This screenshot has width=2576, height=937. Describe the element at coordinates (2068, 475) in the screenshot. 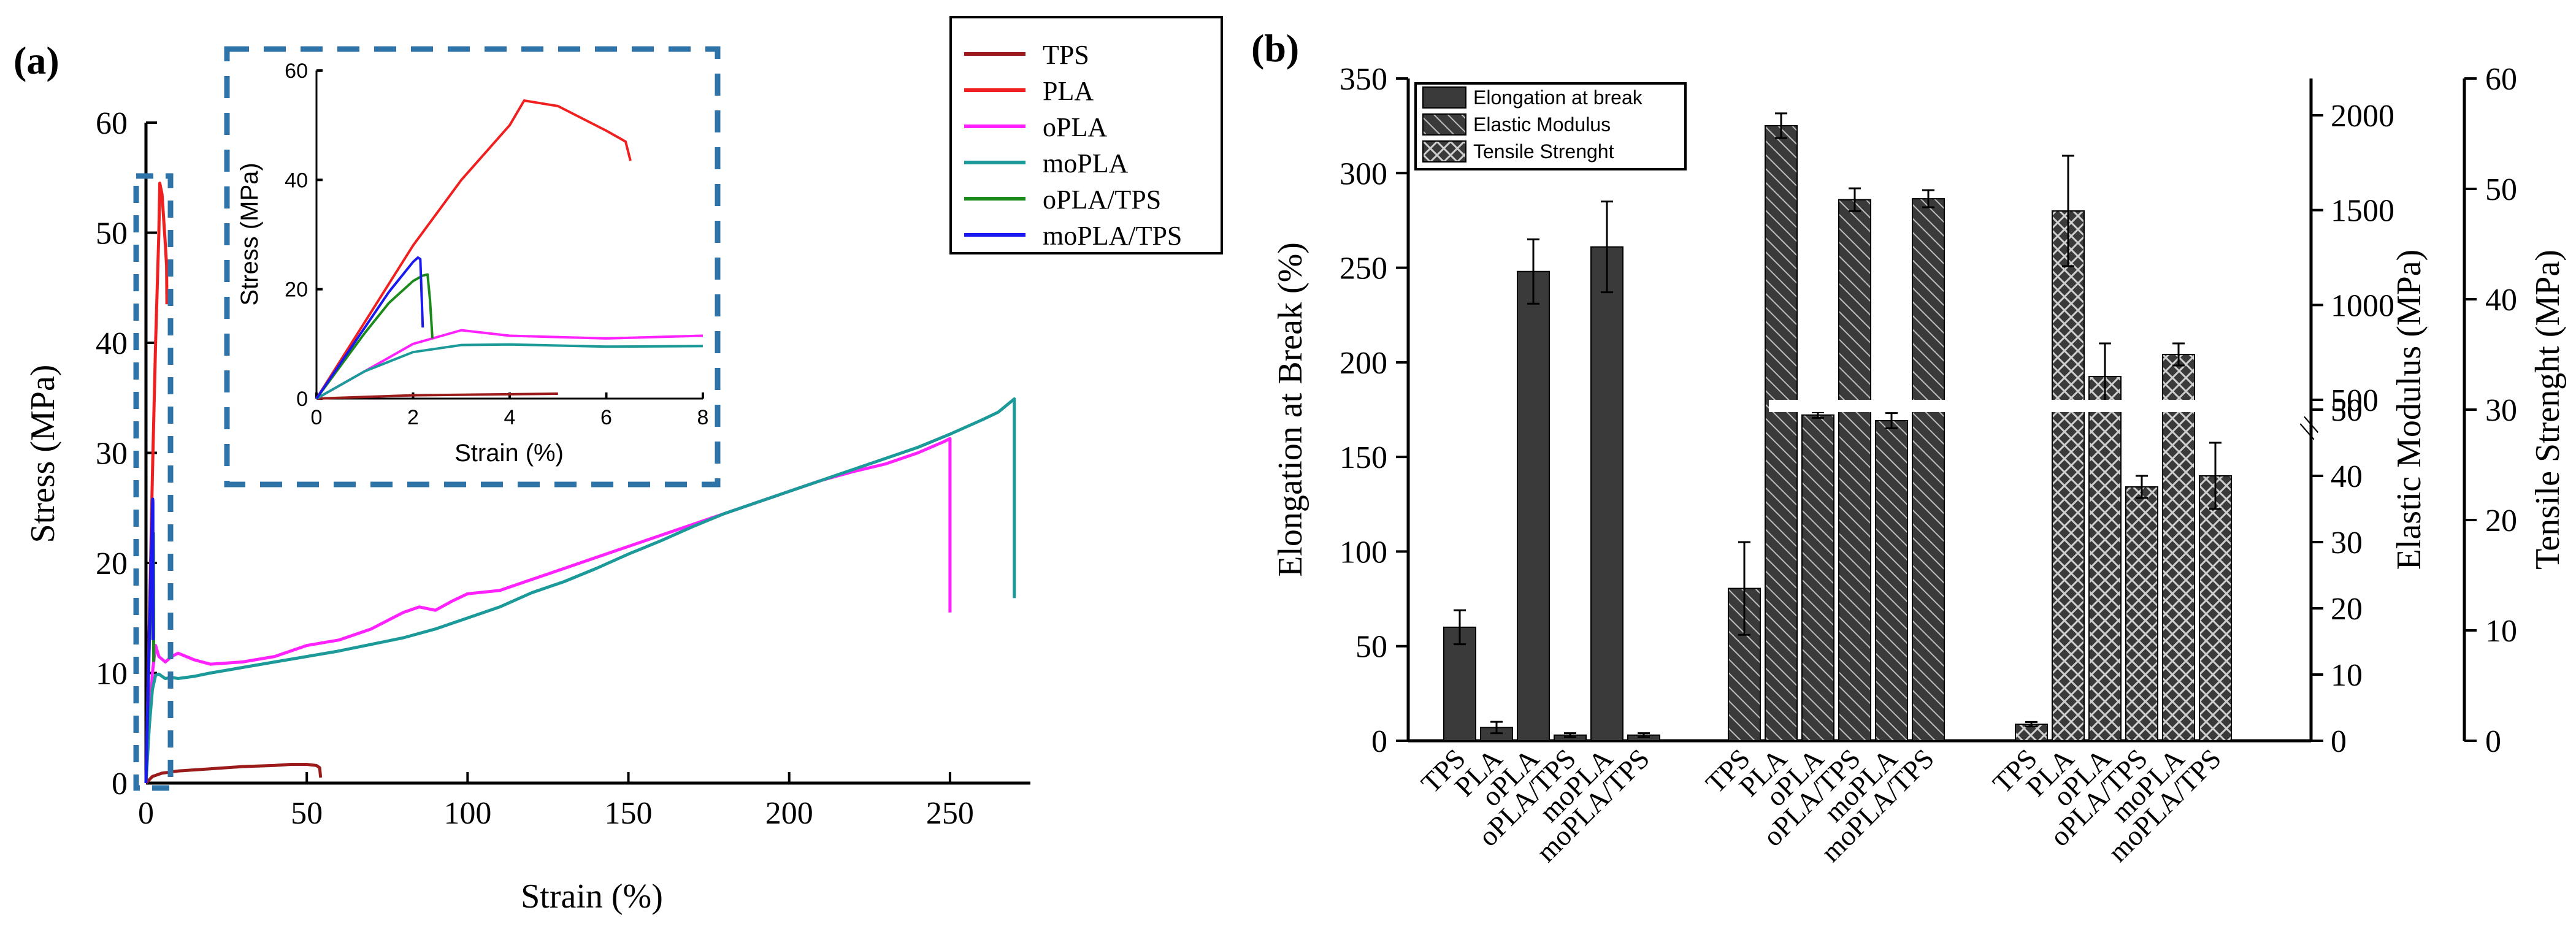

I see `b-bar-tensile-strenght-pla` at that location.